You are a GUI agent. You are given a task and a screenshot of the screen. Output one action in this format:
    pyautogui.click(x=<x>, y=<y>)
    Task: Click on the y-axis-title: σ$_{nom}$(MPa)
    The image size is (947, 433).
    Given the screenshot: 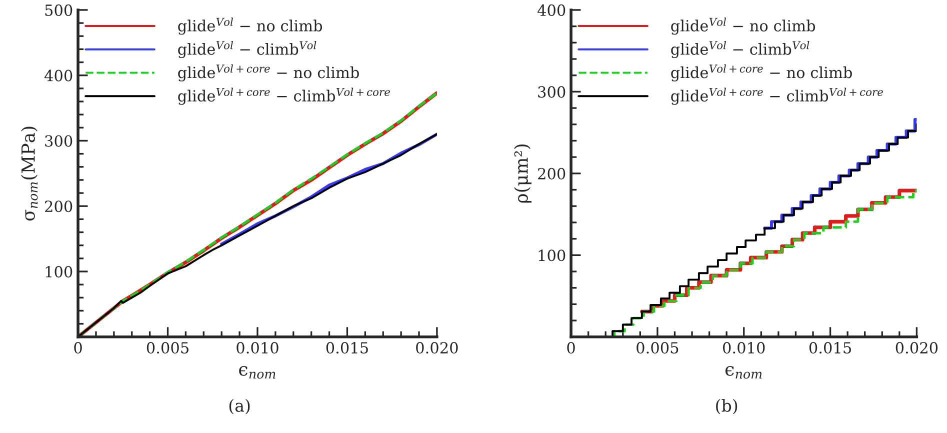 What is the action you would take?
    pyautogui.click(x=29, y=173)
    